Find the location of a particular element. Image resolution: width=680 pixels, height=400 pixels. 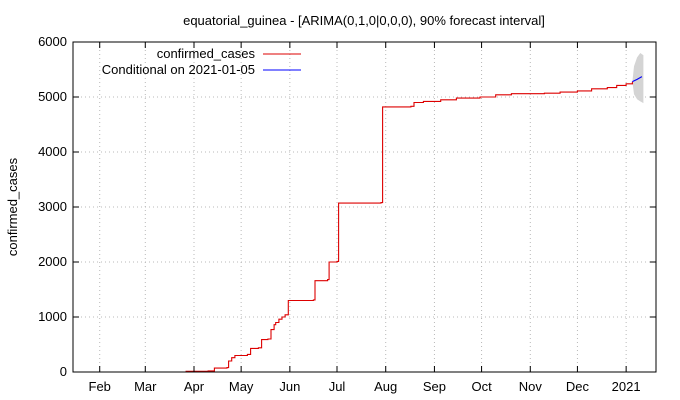

legend-label: Conditional on 2021-01-05 is located at coordinates (178, 69).